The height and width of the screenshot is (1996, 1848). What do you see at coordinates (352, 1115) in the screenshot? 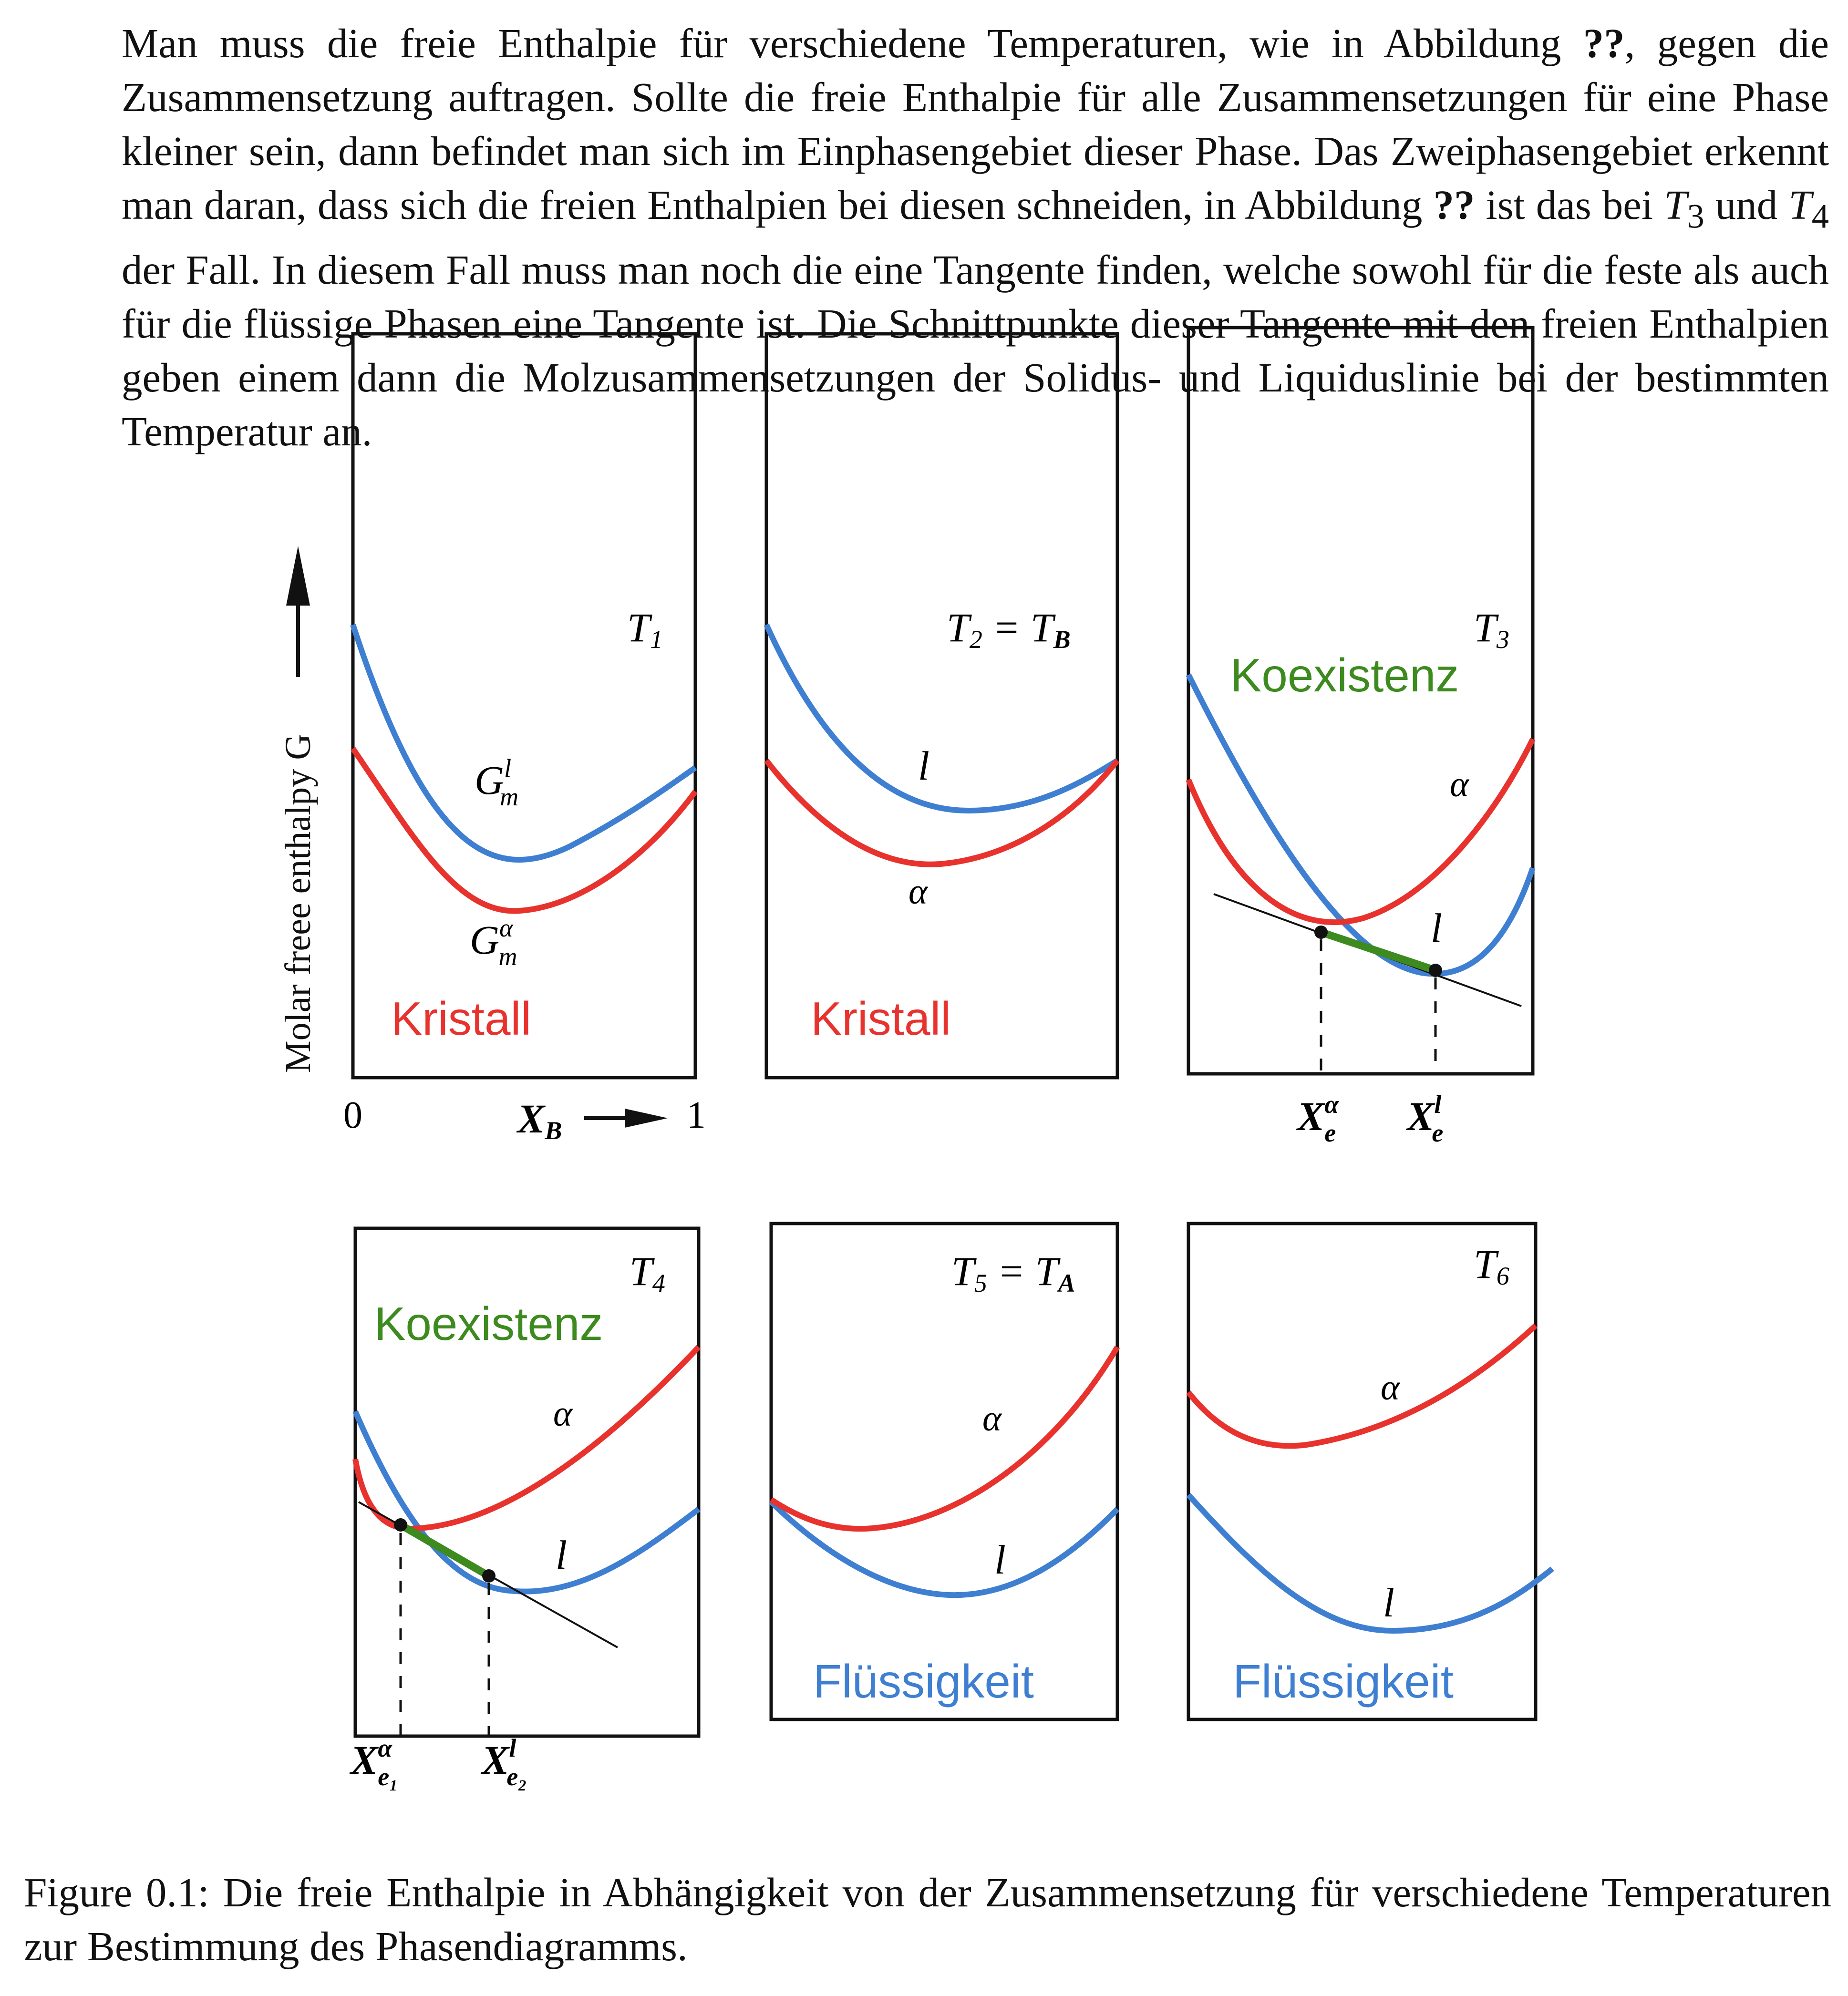
I see `x-tick-min: 0` at bounding box center [352, 1115].